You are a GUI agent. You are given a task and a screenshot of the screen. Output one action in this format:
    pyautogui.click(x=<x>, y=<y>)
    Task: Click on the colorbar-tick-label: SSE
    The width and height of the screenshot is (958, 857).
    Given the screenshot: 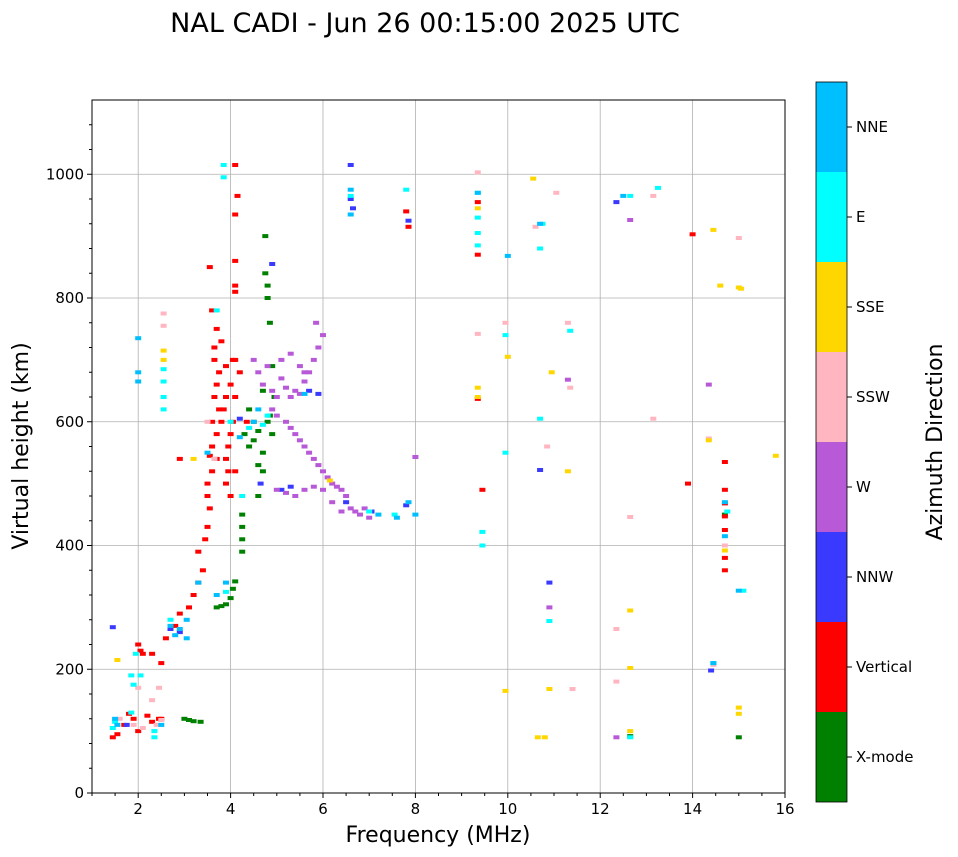 What is the action you would take?
    pyautogui.click(x=870, y=307)
    